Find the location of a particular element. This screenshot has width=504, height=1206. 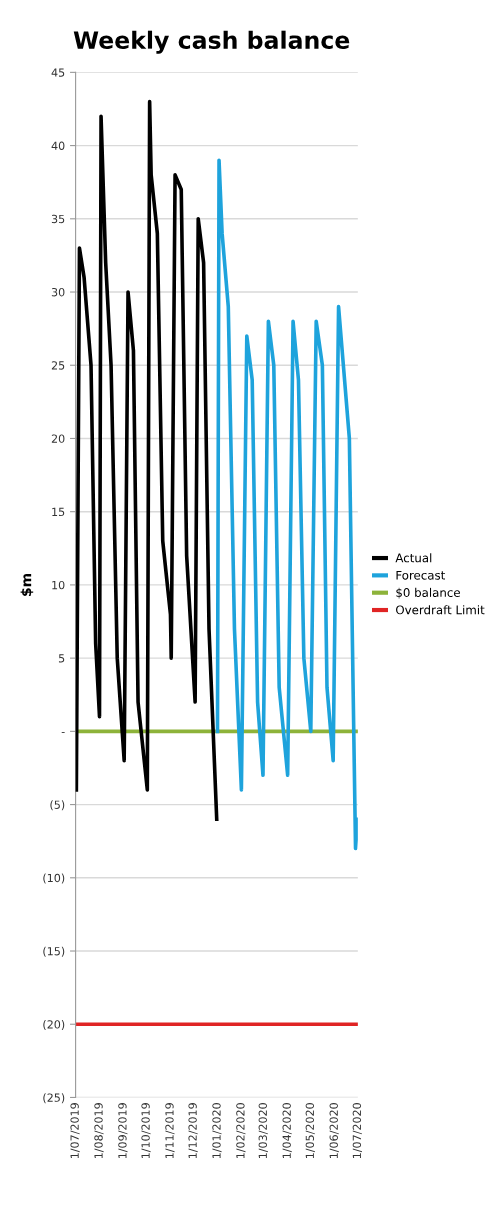

x-tick-label: 1/01/2020 is located at coordinates (217, 1131).